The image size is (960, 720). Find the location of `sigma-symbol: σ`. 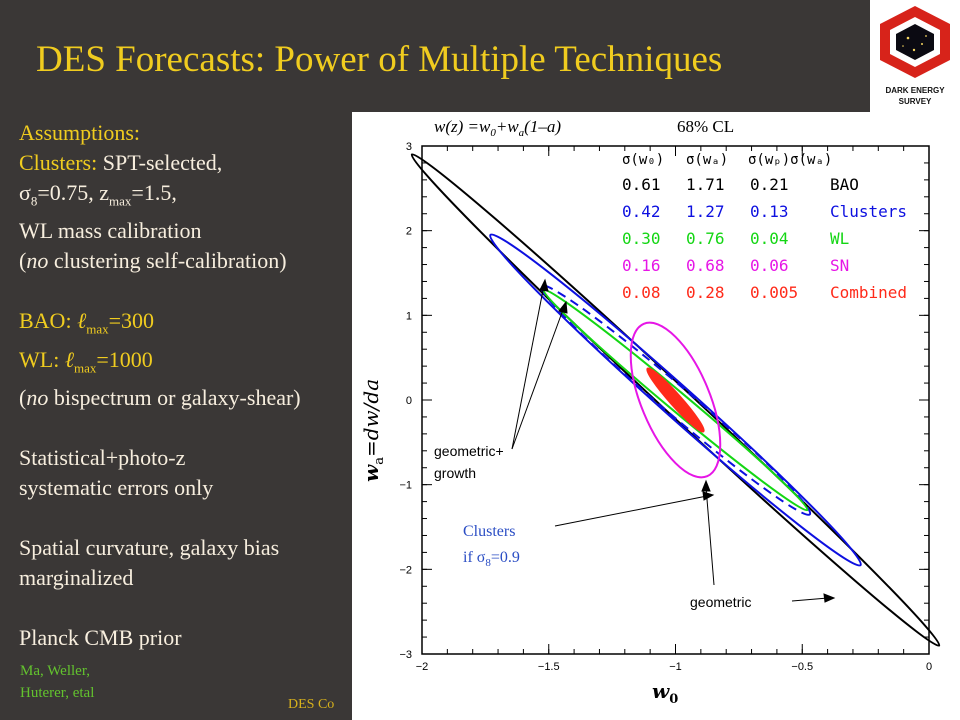

sigma-symbol: σ is located at coordinates (25, 192).